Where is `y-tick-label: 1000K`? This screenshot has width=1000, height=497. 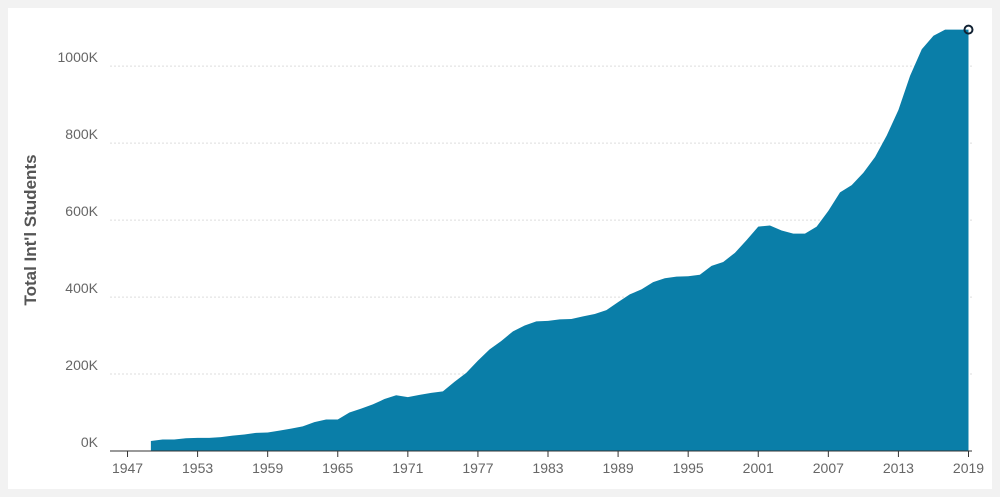 y-tick-label: 1000K is located at coordinates (78, 57).